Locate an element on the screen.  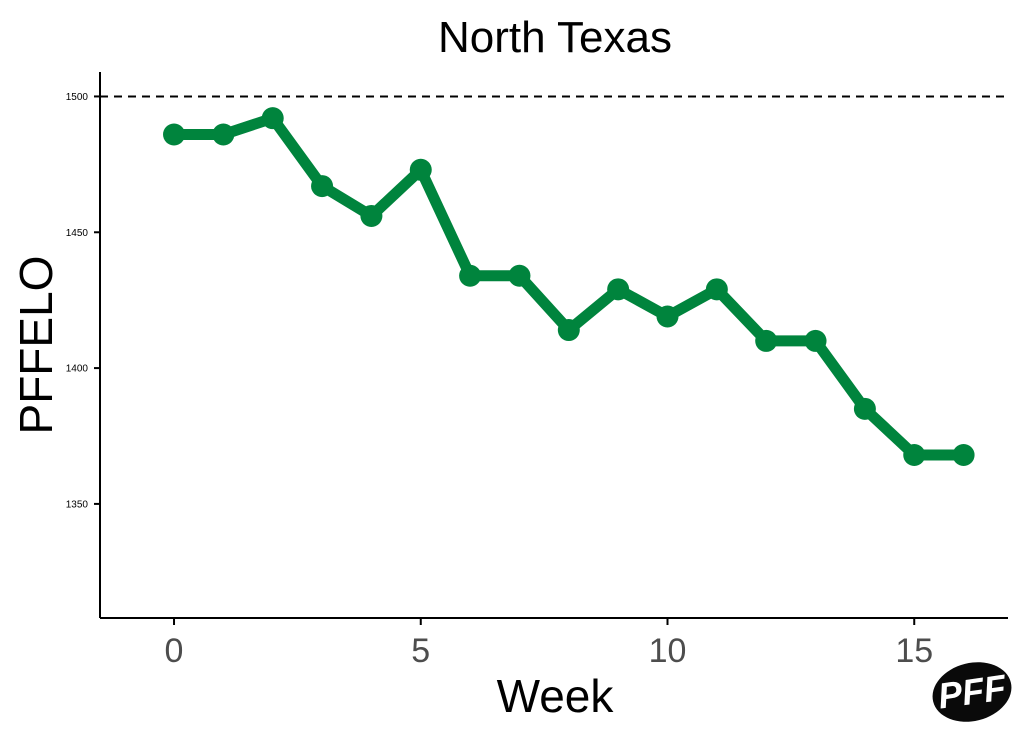
chart-title: North Texas is located at coordinates (555, 37).